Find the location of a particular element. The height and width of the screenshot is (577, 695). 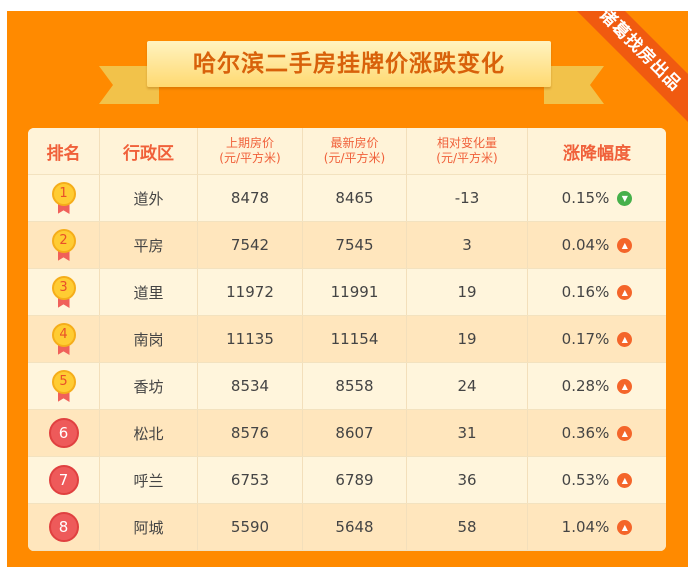

pct-cell: 0.16% ▲ is located at coordinates (597, 292).